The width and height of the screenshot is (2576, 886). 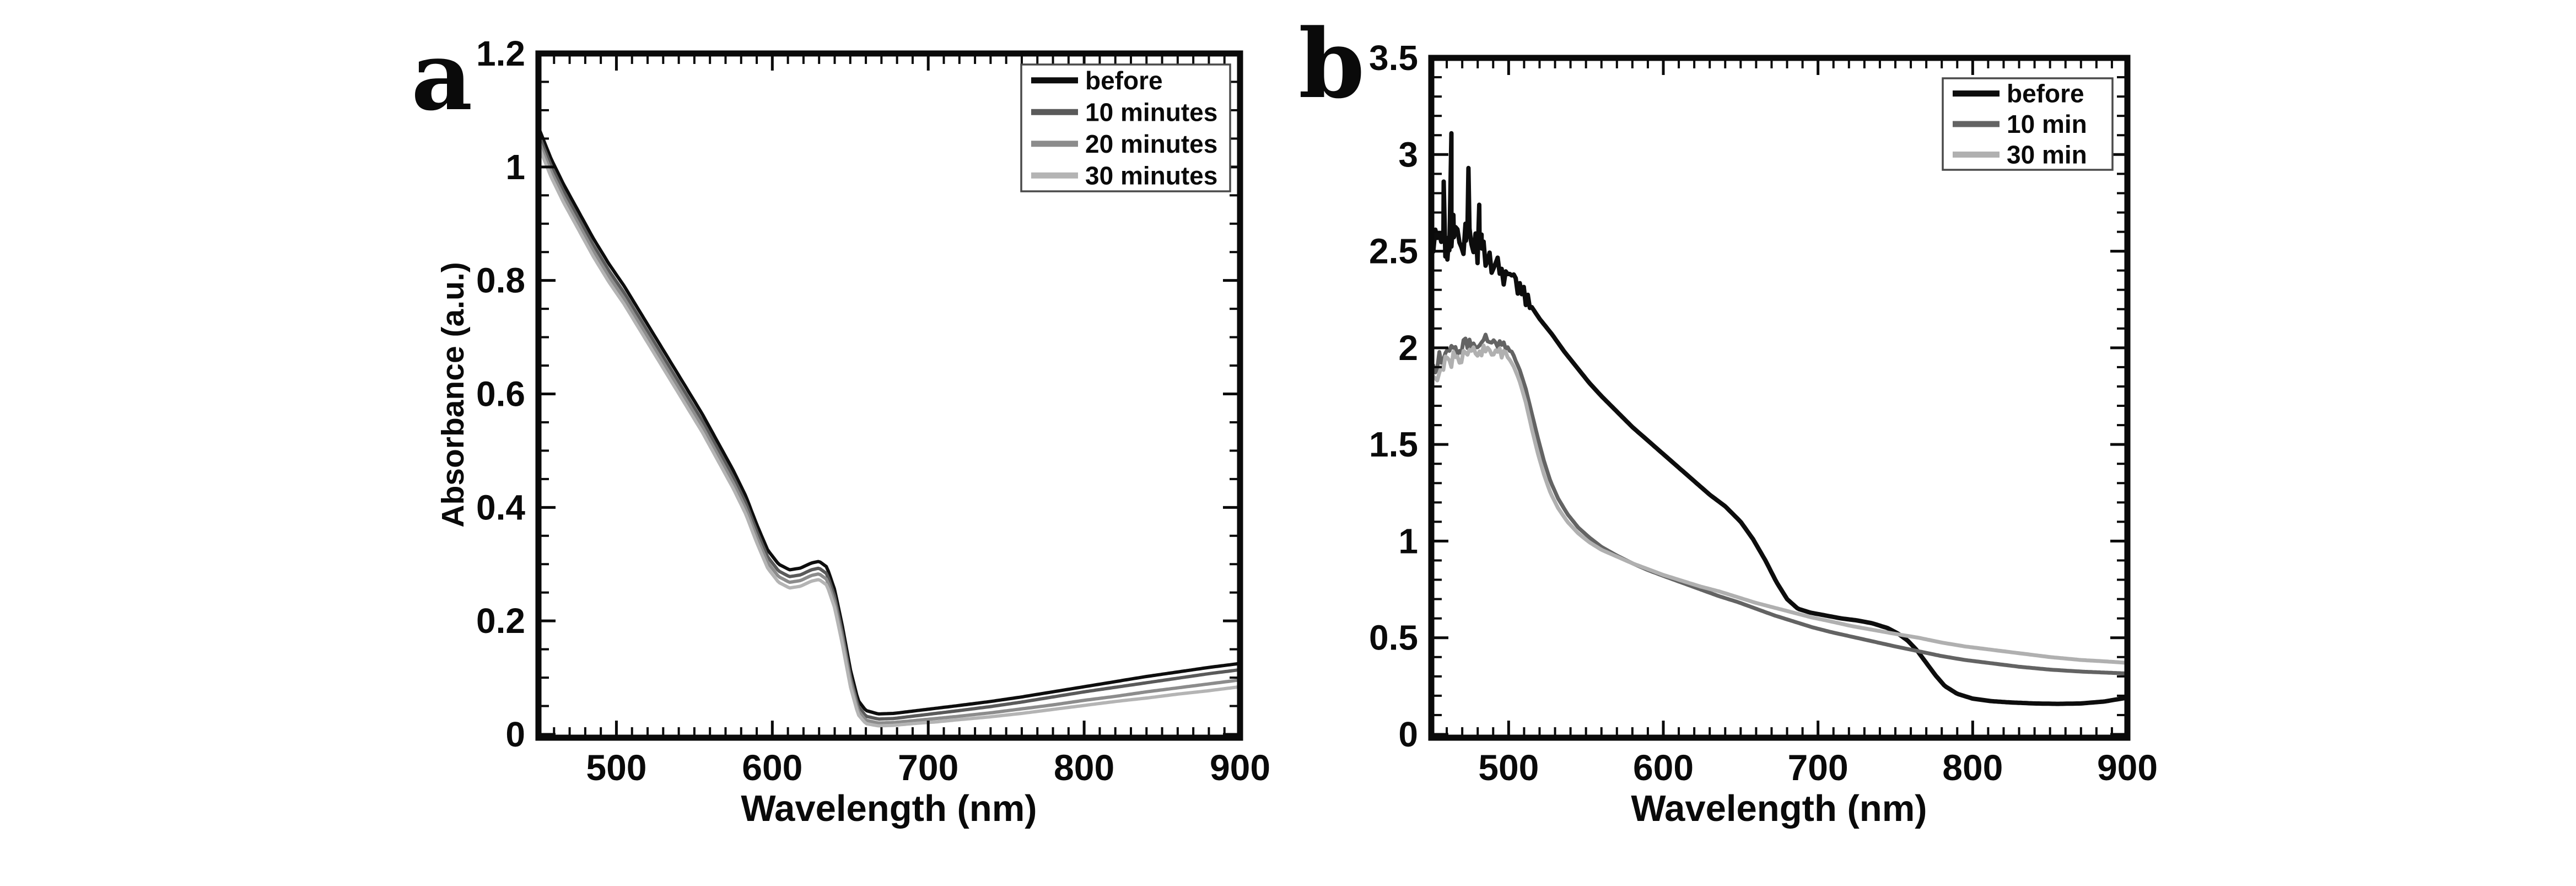 What do you see at coordinates (1408, 541) in the screenshot?
I see `y-tick-label-b: 1` at bounding box center [1408, 541].